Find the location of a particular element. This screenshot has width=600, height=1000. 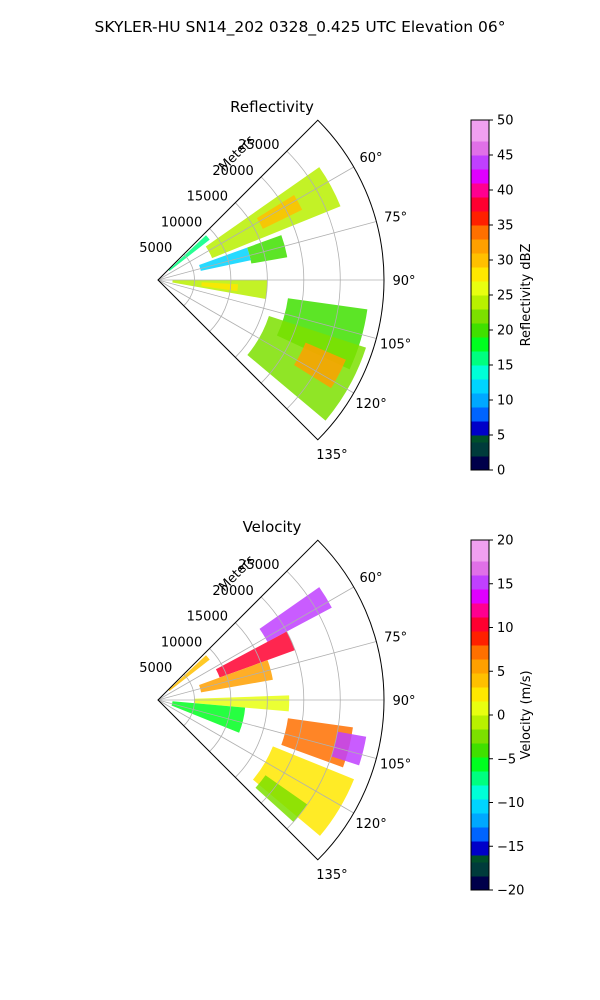

colorbar-tick-label-2: −10 is located at coordinates (510, 803).